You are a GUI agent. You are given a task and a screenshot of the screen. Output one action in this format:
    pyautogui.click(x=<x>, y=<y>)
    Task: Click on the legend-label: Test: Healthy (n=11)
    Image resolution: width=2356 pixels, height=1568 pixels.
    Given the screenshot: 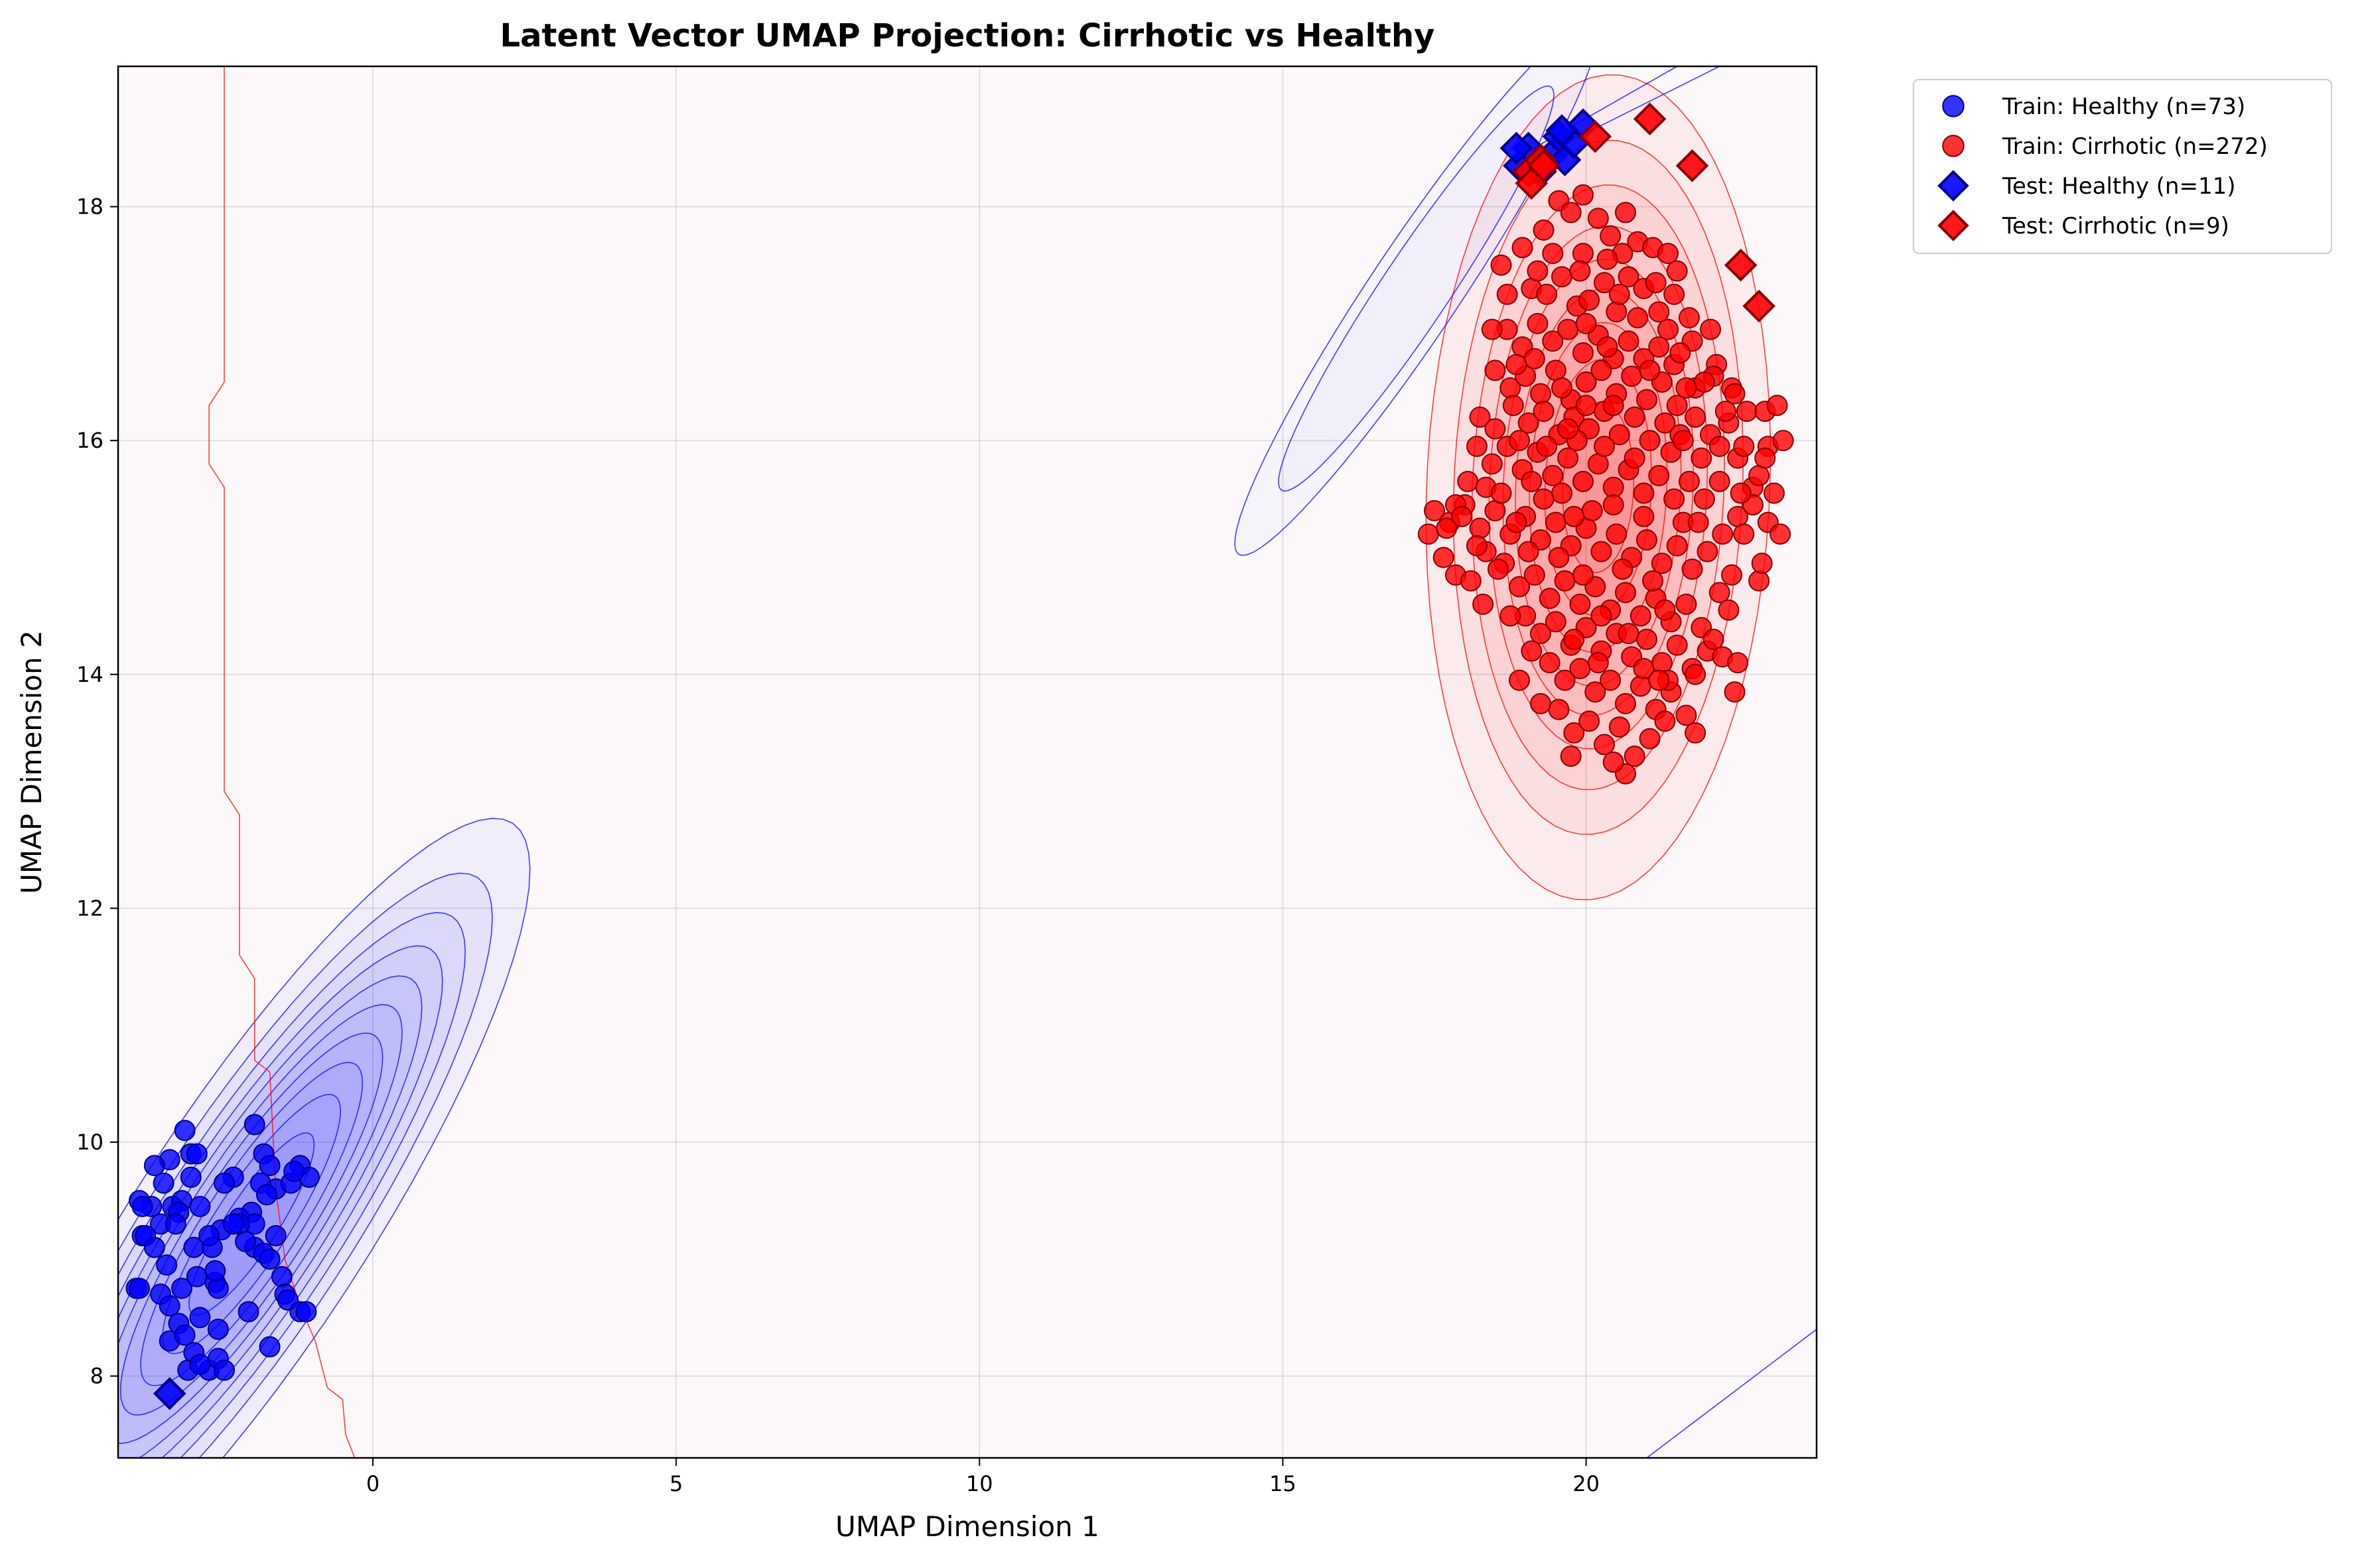 What is the action you would take?
    pyautogui.click(x=2119, y=186)
    